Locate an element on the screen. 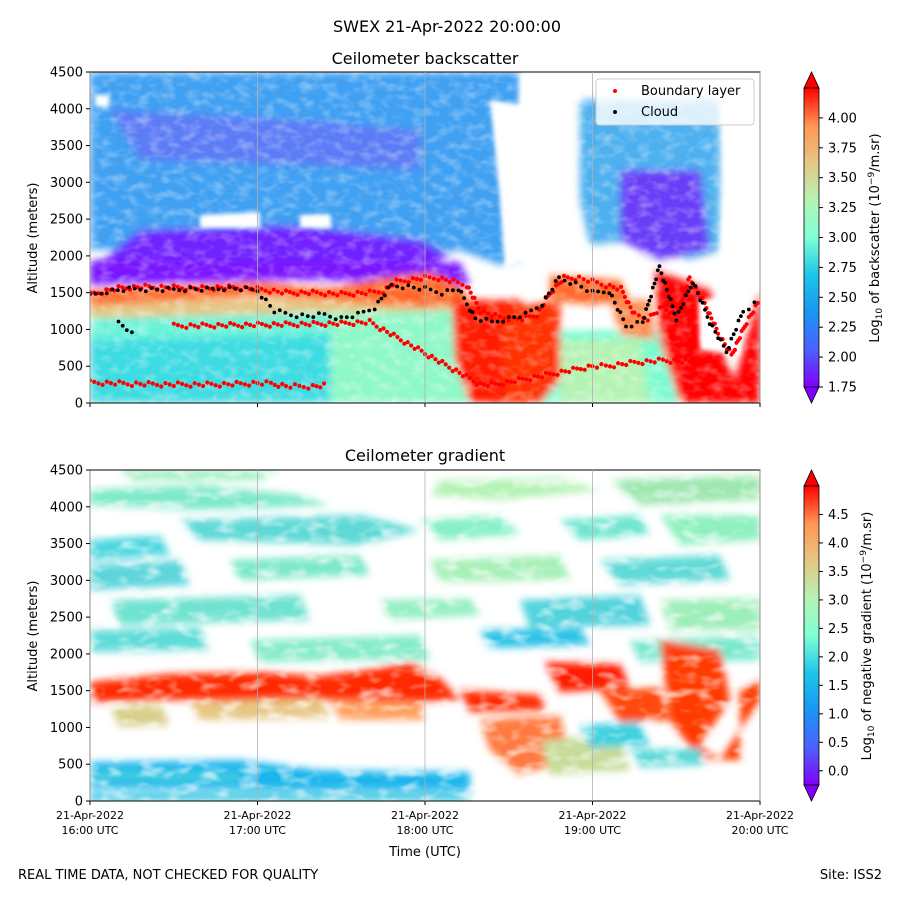 Image resolution: width=900 pixels, height=900 pixels. colorbar-tick-label: 0.0 is located at coordinates (838, 771).